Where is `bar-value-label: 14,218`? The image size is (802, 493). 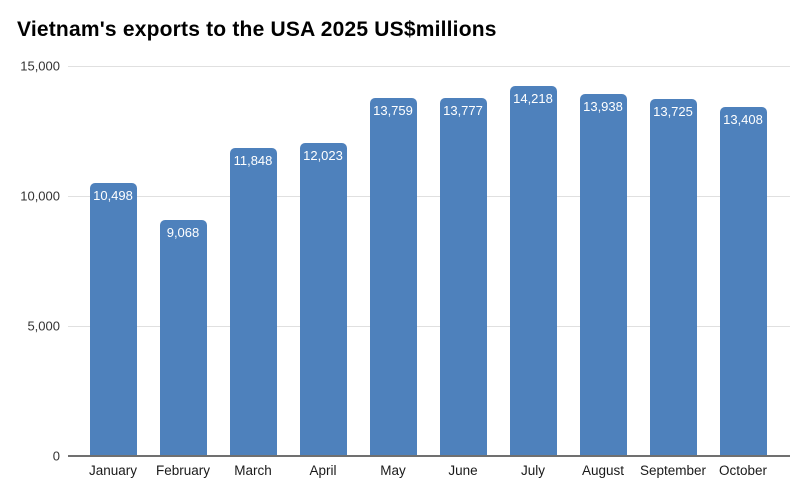 bar-value-label: 14,218 is located at coordinates (533, 99).